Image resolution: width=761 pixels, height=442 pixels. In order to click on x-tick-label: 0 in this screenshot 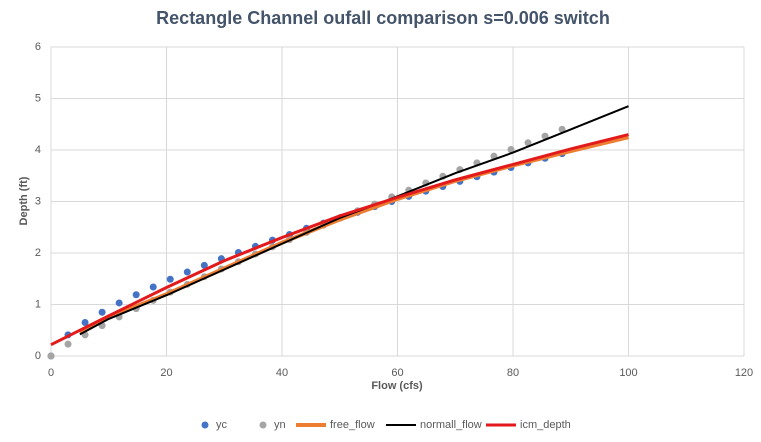, I will do `click(51, 373)`.